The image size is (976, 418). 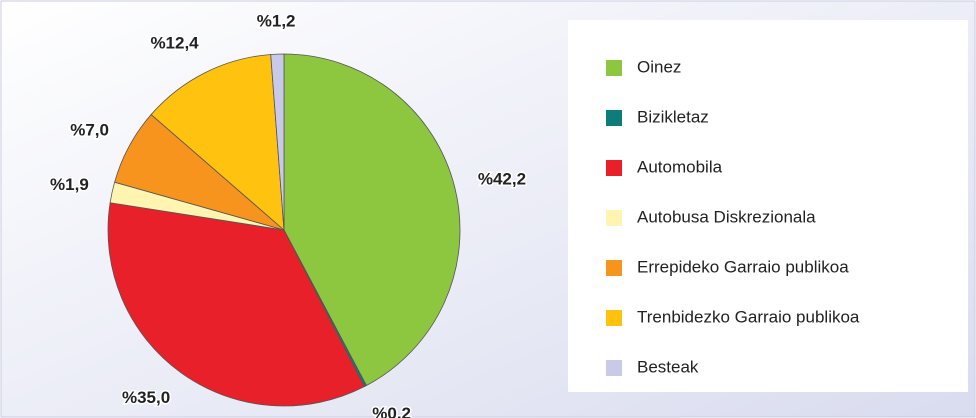 What do you see at coordinates (69, 184) in the screenshot?
I see `value-label: %1,9` at bounding box center [69, 184].